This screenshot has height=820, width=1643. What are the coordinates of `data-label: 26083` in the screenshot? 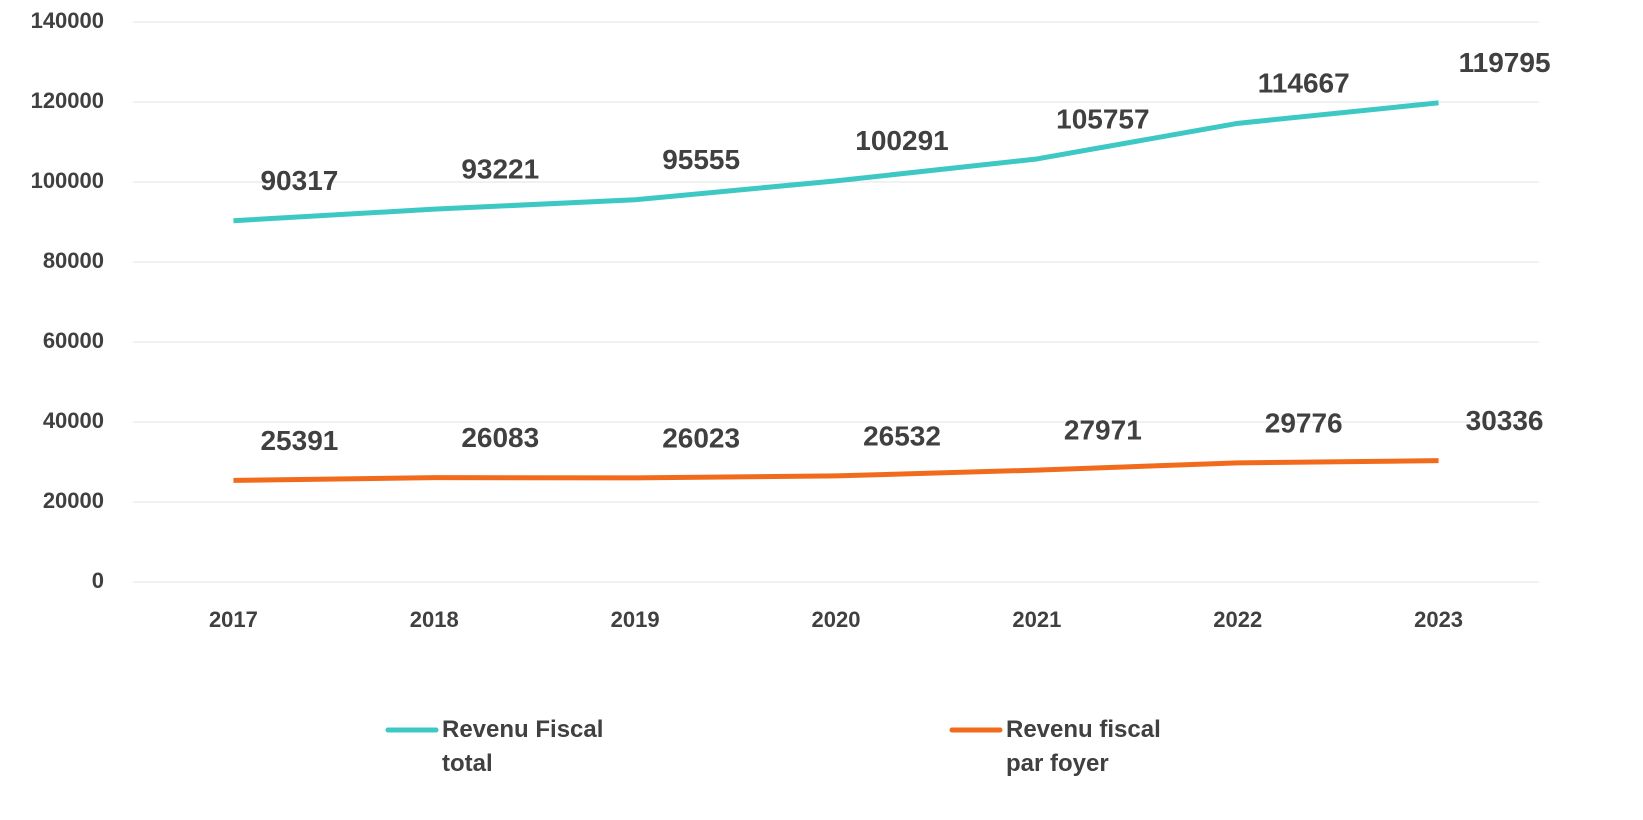 It's located at (500, 437).